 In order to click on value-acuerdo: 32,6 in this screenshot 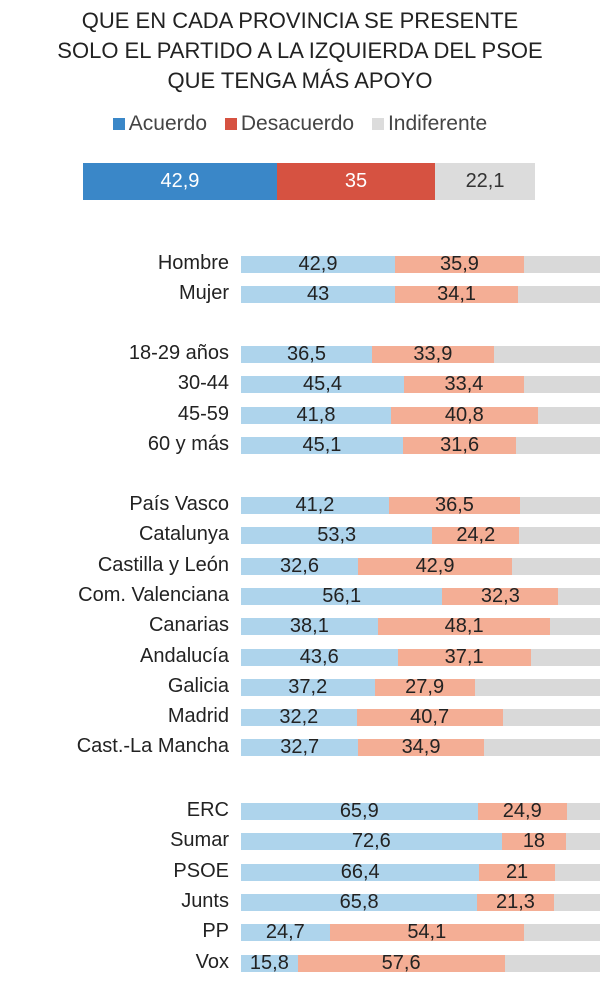, I will do `click(299, 565)`.